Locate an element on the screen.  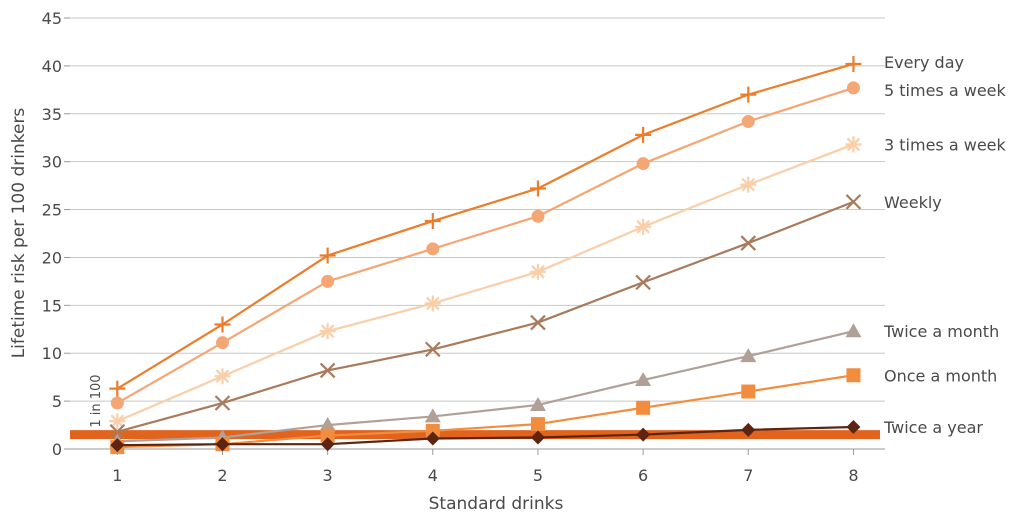
series-label-3-times-a-week: 3 times a week is located at coordinates (945, 144).